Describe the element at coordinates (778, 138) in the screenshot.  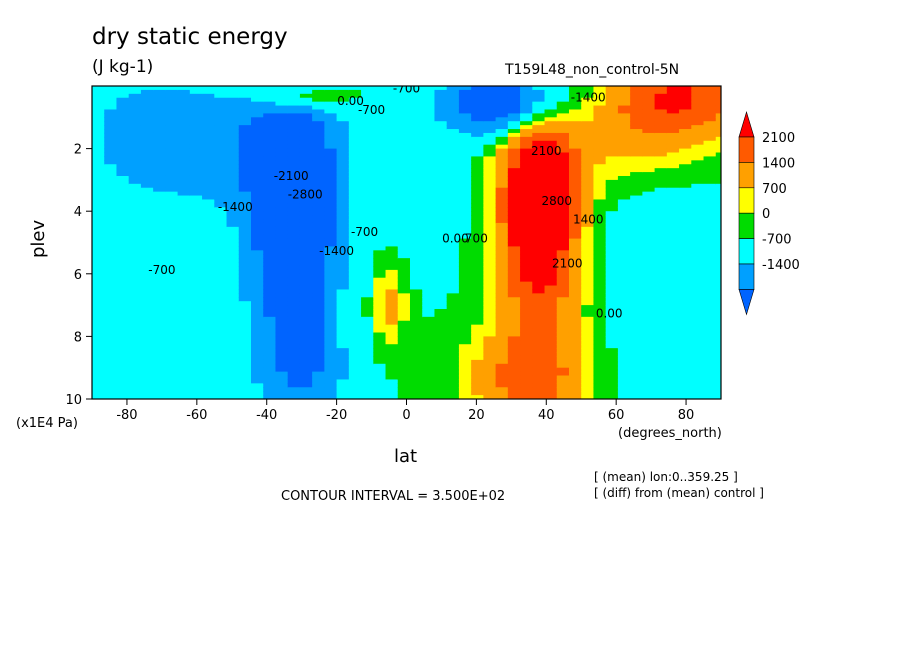
I see `colorbar-label: 2100` at that location.